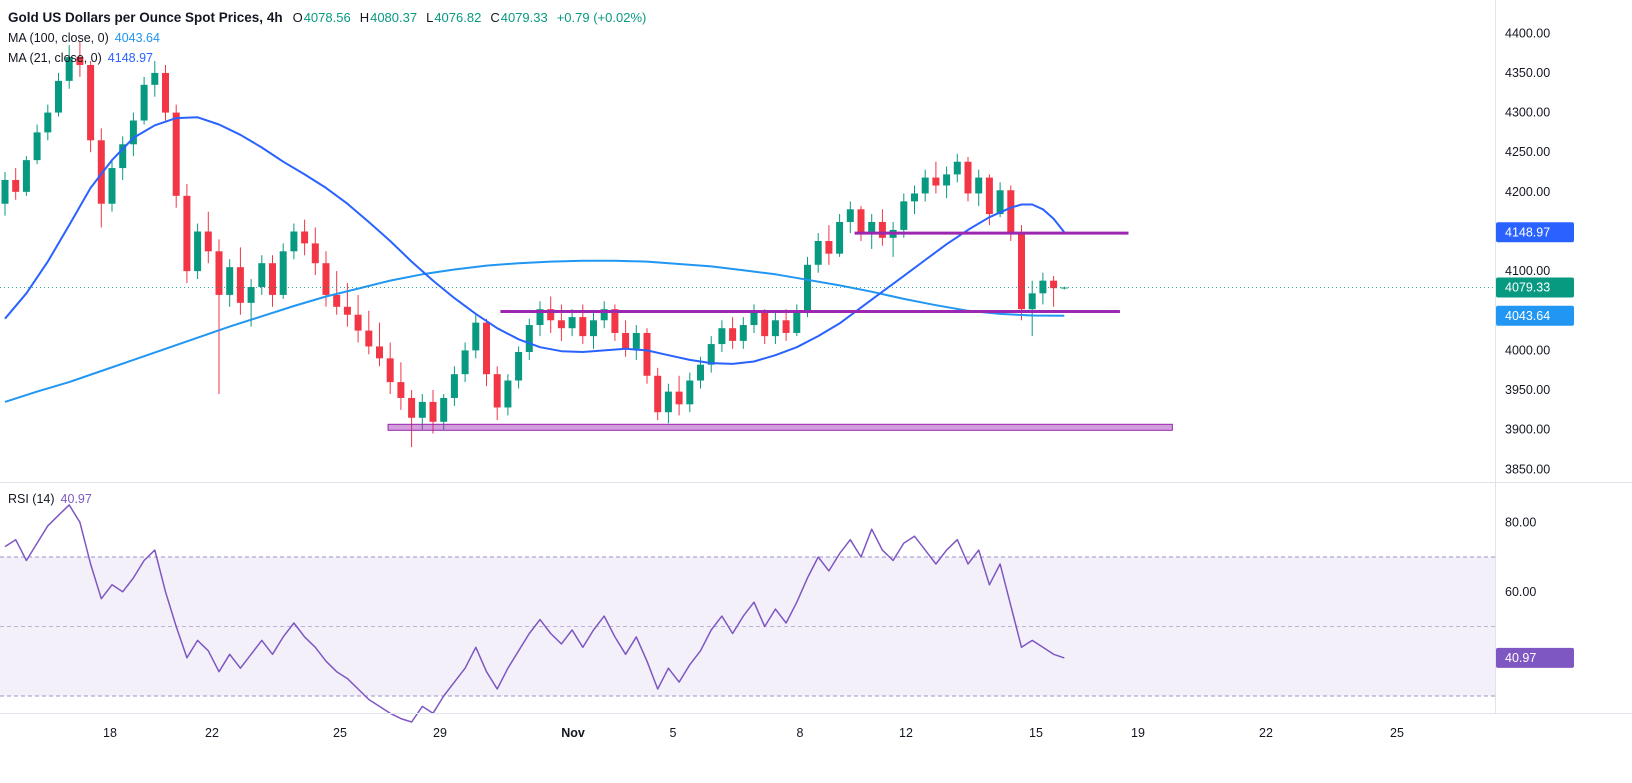 This screenshot has width=1632, height=783. Describe the element at coordinates (816, 748) in the screenshot. I see `time-axis` at that location.